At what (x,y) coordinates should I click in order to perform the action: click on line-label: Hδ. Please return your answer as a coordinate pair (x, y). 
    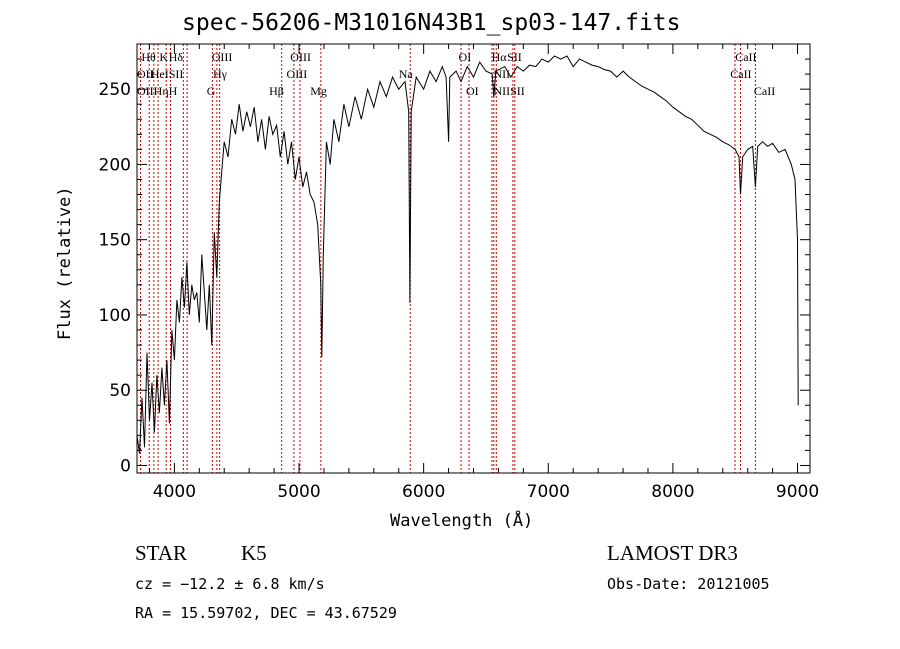
    Looking at the image, I should click on (176, 57).